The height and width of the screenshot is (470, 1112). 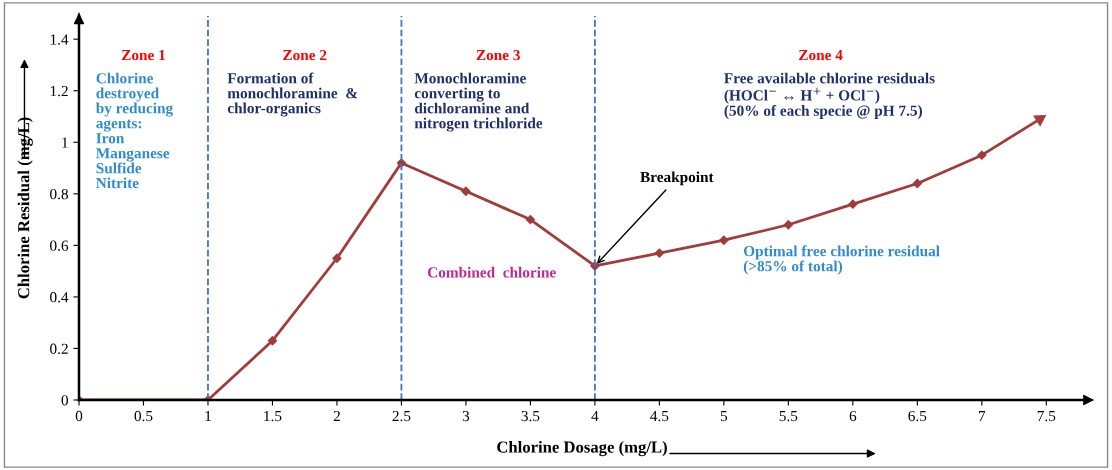 What do you see at coordinates (582, 448) in the screenshot?
I see `x-axis-title: Chlorine Dosage (mg/L)` at bounding box center [582, 448].